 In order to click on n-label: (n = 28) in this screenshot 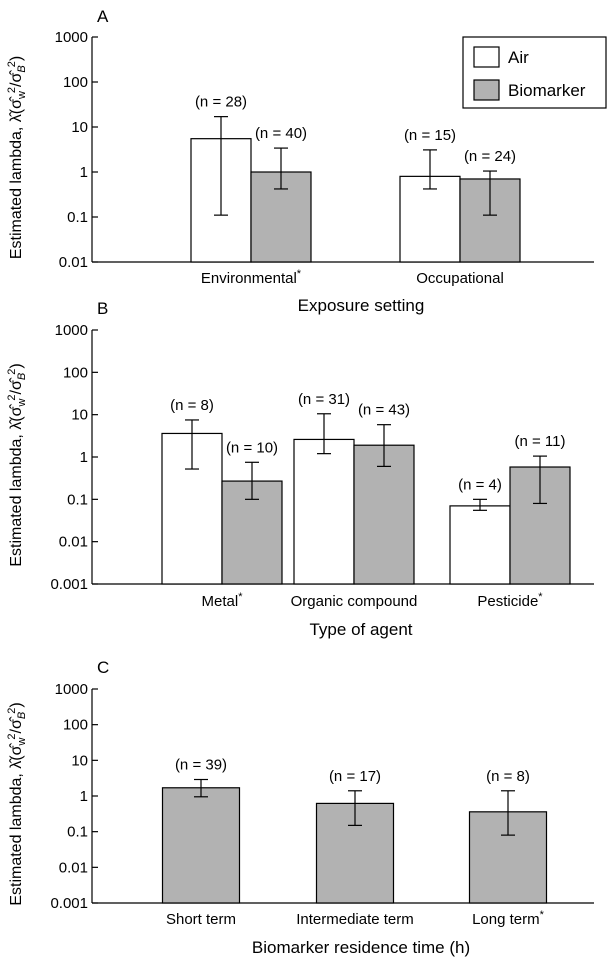, I will do `click(221, 102)`.